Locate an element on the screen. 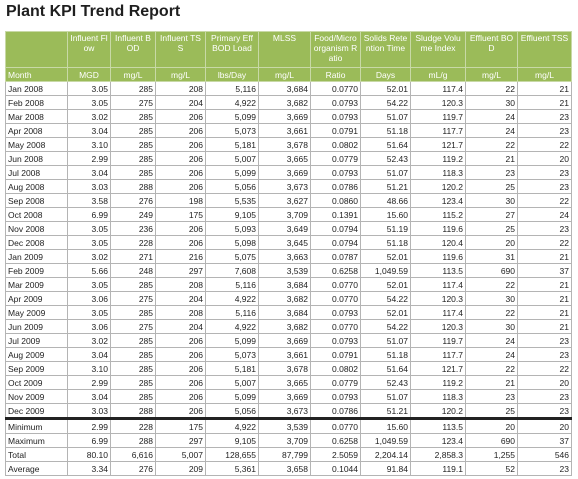  row-label: Nov 2009 is located at coordinates (36, 396).